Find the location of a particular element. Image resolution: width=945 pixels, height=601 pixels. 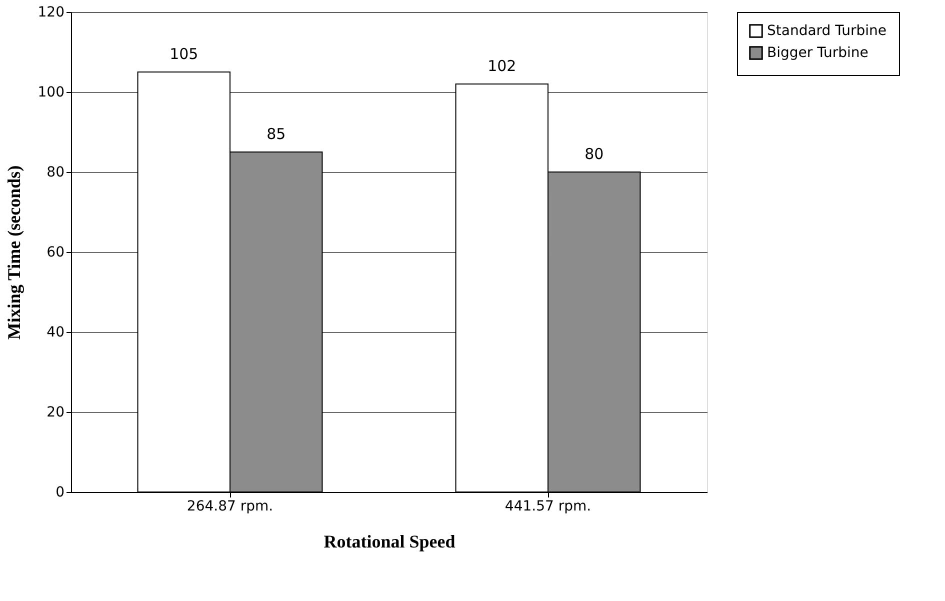

y-tick-label: 80 is located at coordinates (55, 172).